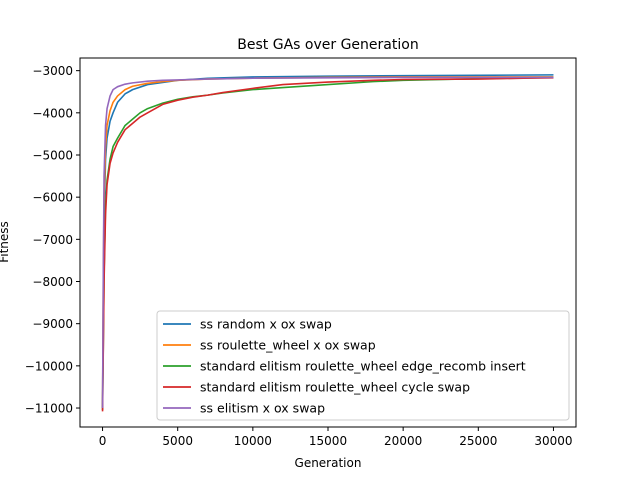 This screenshot has height=480, width=640. I want to click on y-axis-title: Fitness, so click(5, 242).